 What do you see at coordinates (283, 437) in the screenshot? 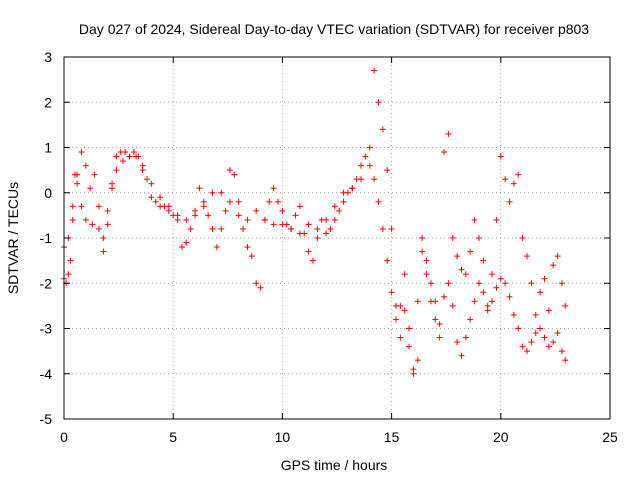
I see `x-tick-label: 10` at bounding box center [283, 437].